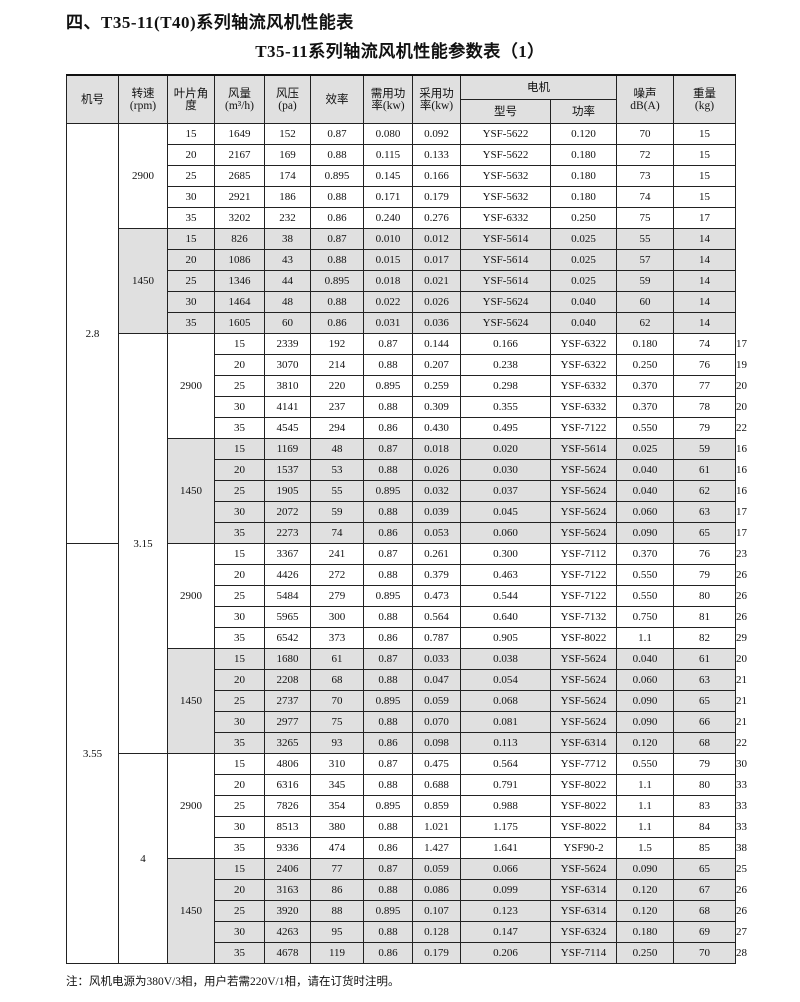 This screenshot has height=1002, width=800. Describe the element at coordinates (538, 87) in the screenshot. I see `header-motor: 电机` at that location.